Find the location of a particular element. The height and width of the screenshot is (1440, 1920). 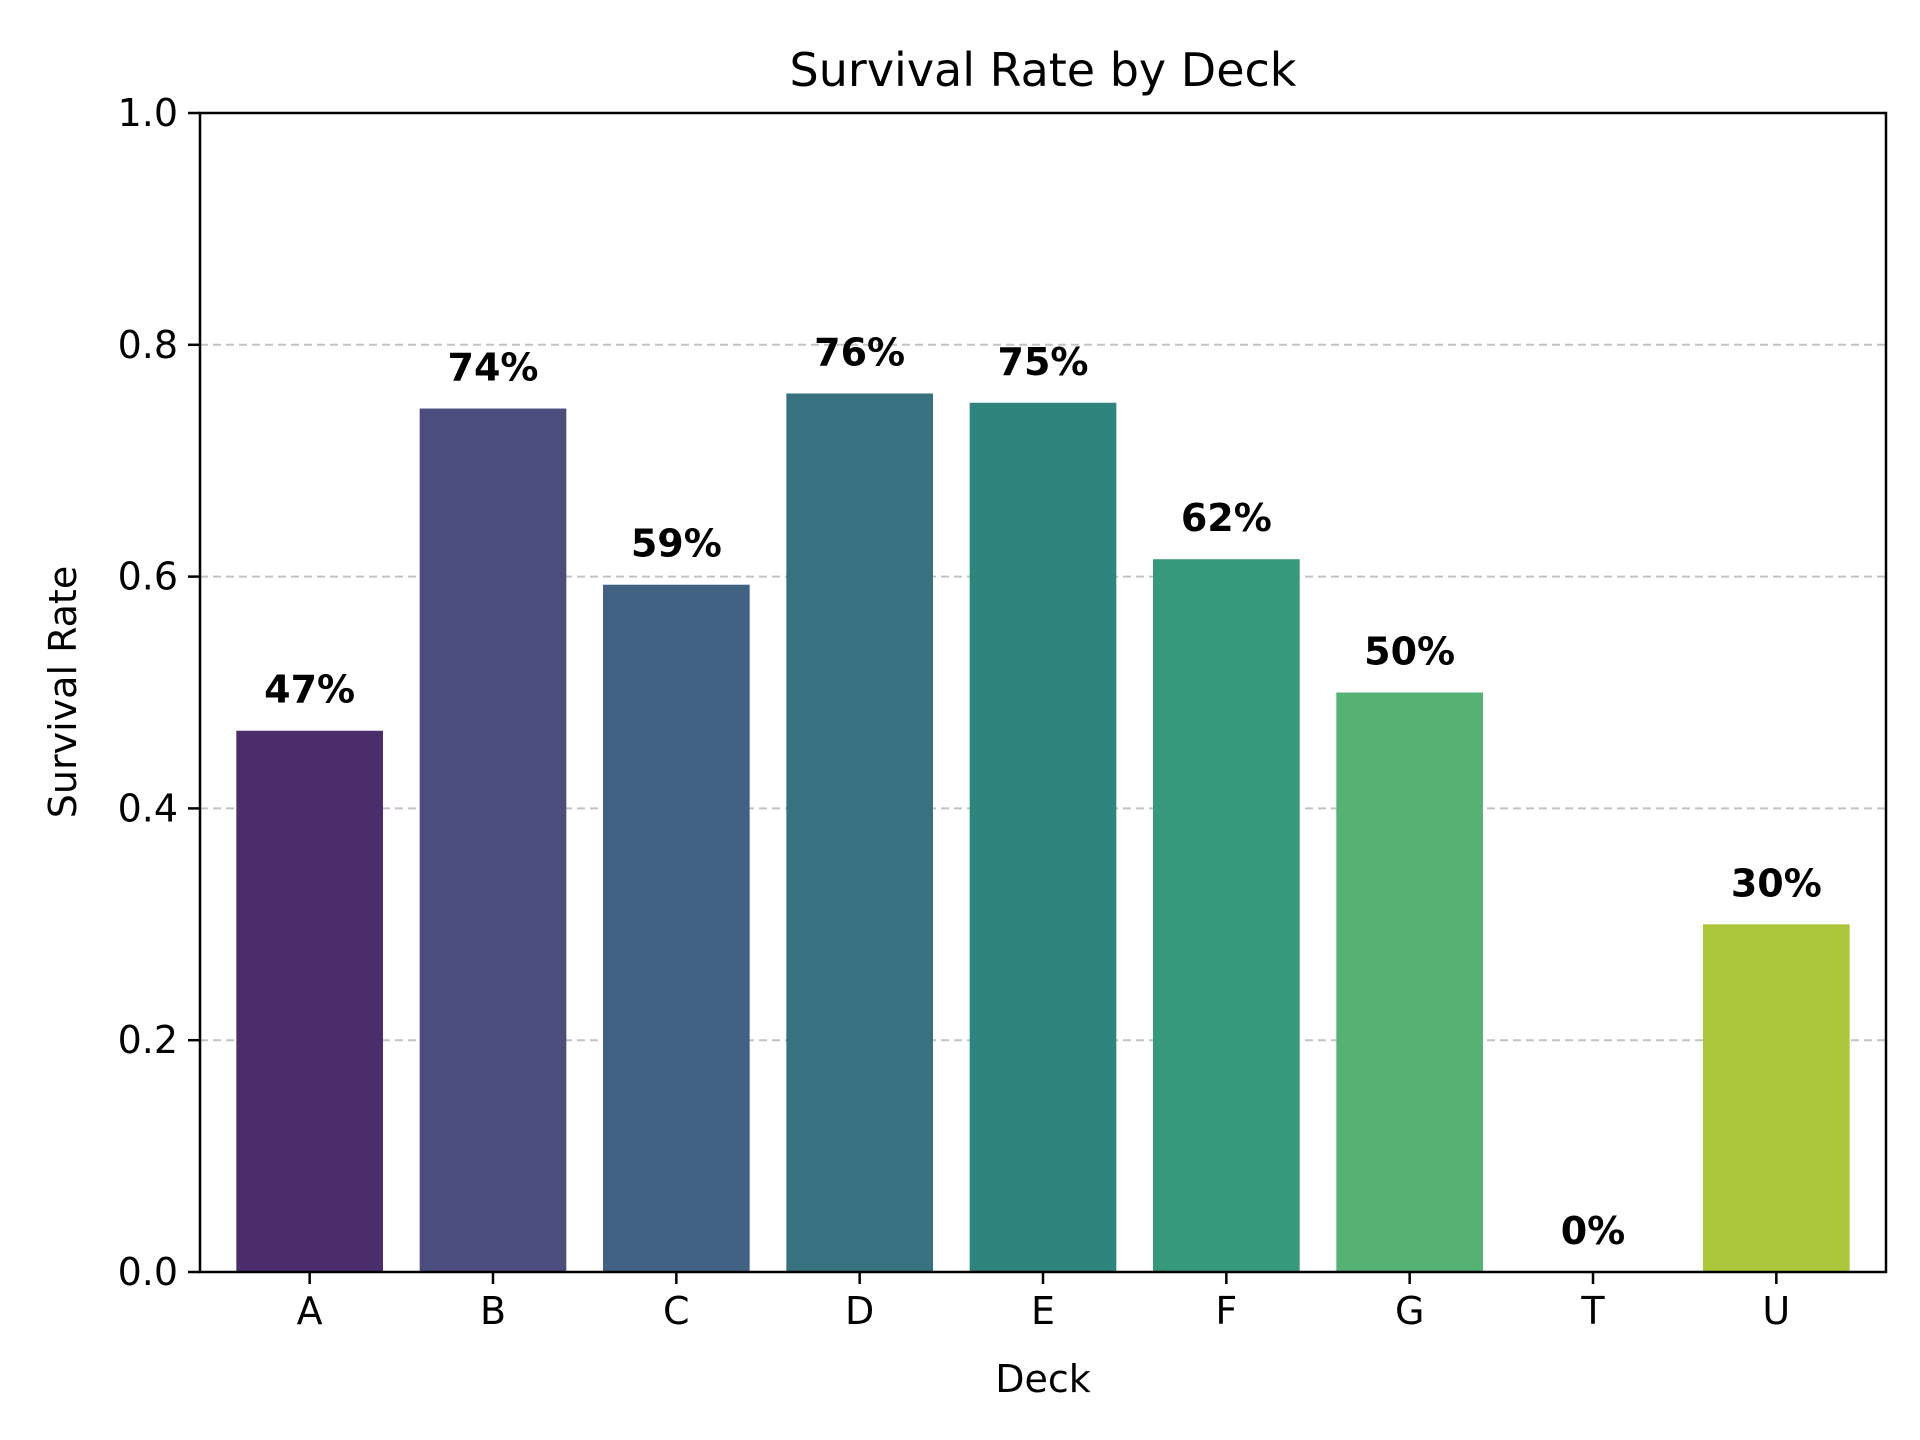

data-label-a: 47% is located at coordinates (309, 690).